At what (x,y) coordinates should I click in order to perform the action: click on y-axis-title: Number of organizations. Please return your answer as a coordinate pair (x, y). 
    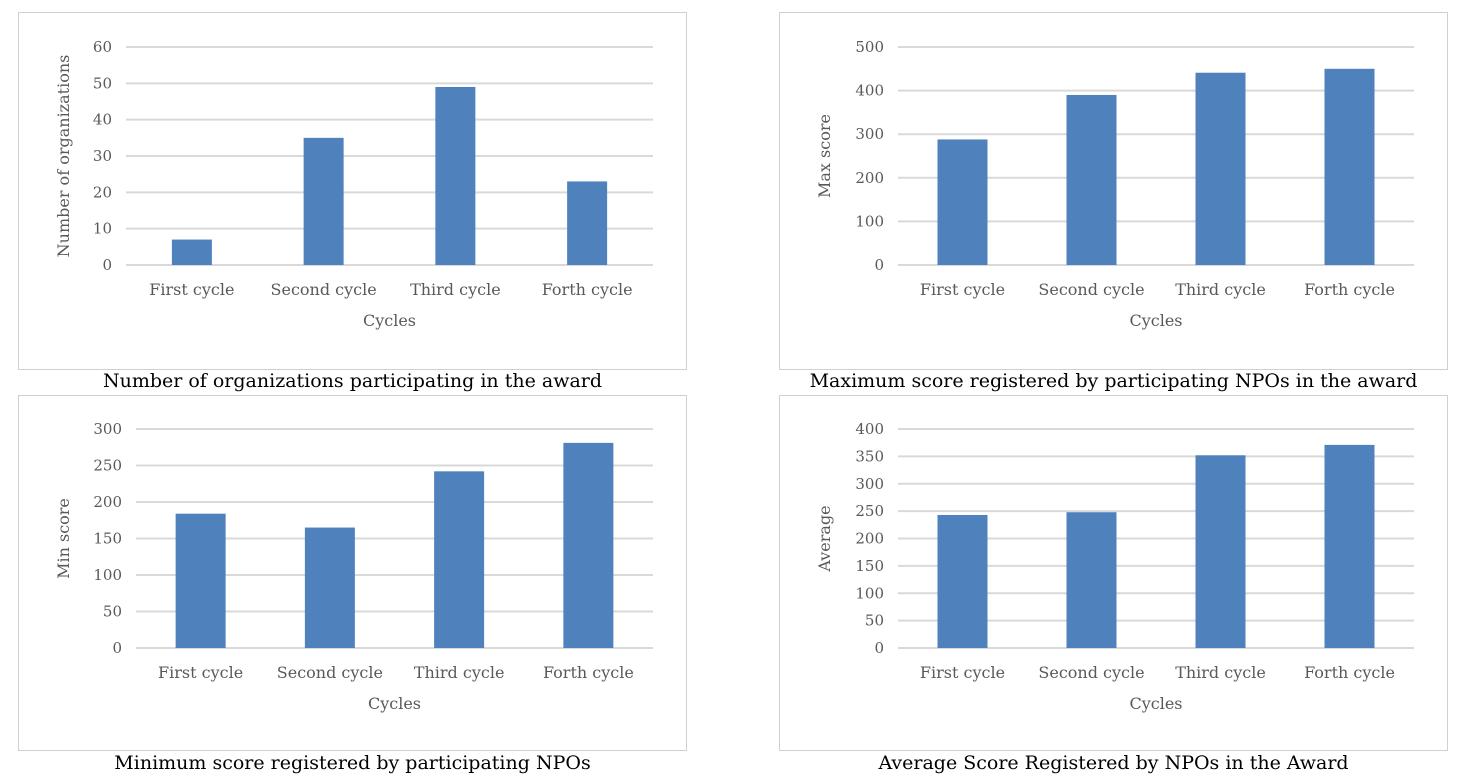
    Looking at the image, I should click on (63, 156).